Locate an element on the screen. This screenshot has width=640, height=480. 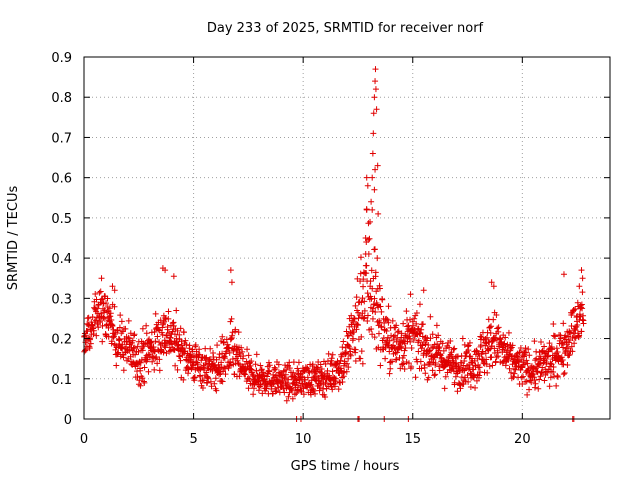
y-tick-label: 0.7 is located at coordinates (61, 138).